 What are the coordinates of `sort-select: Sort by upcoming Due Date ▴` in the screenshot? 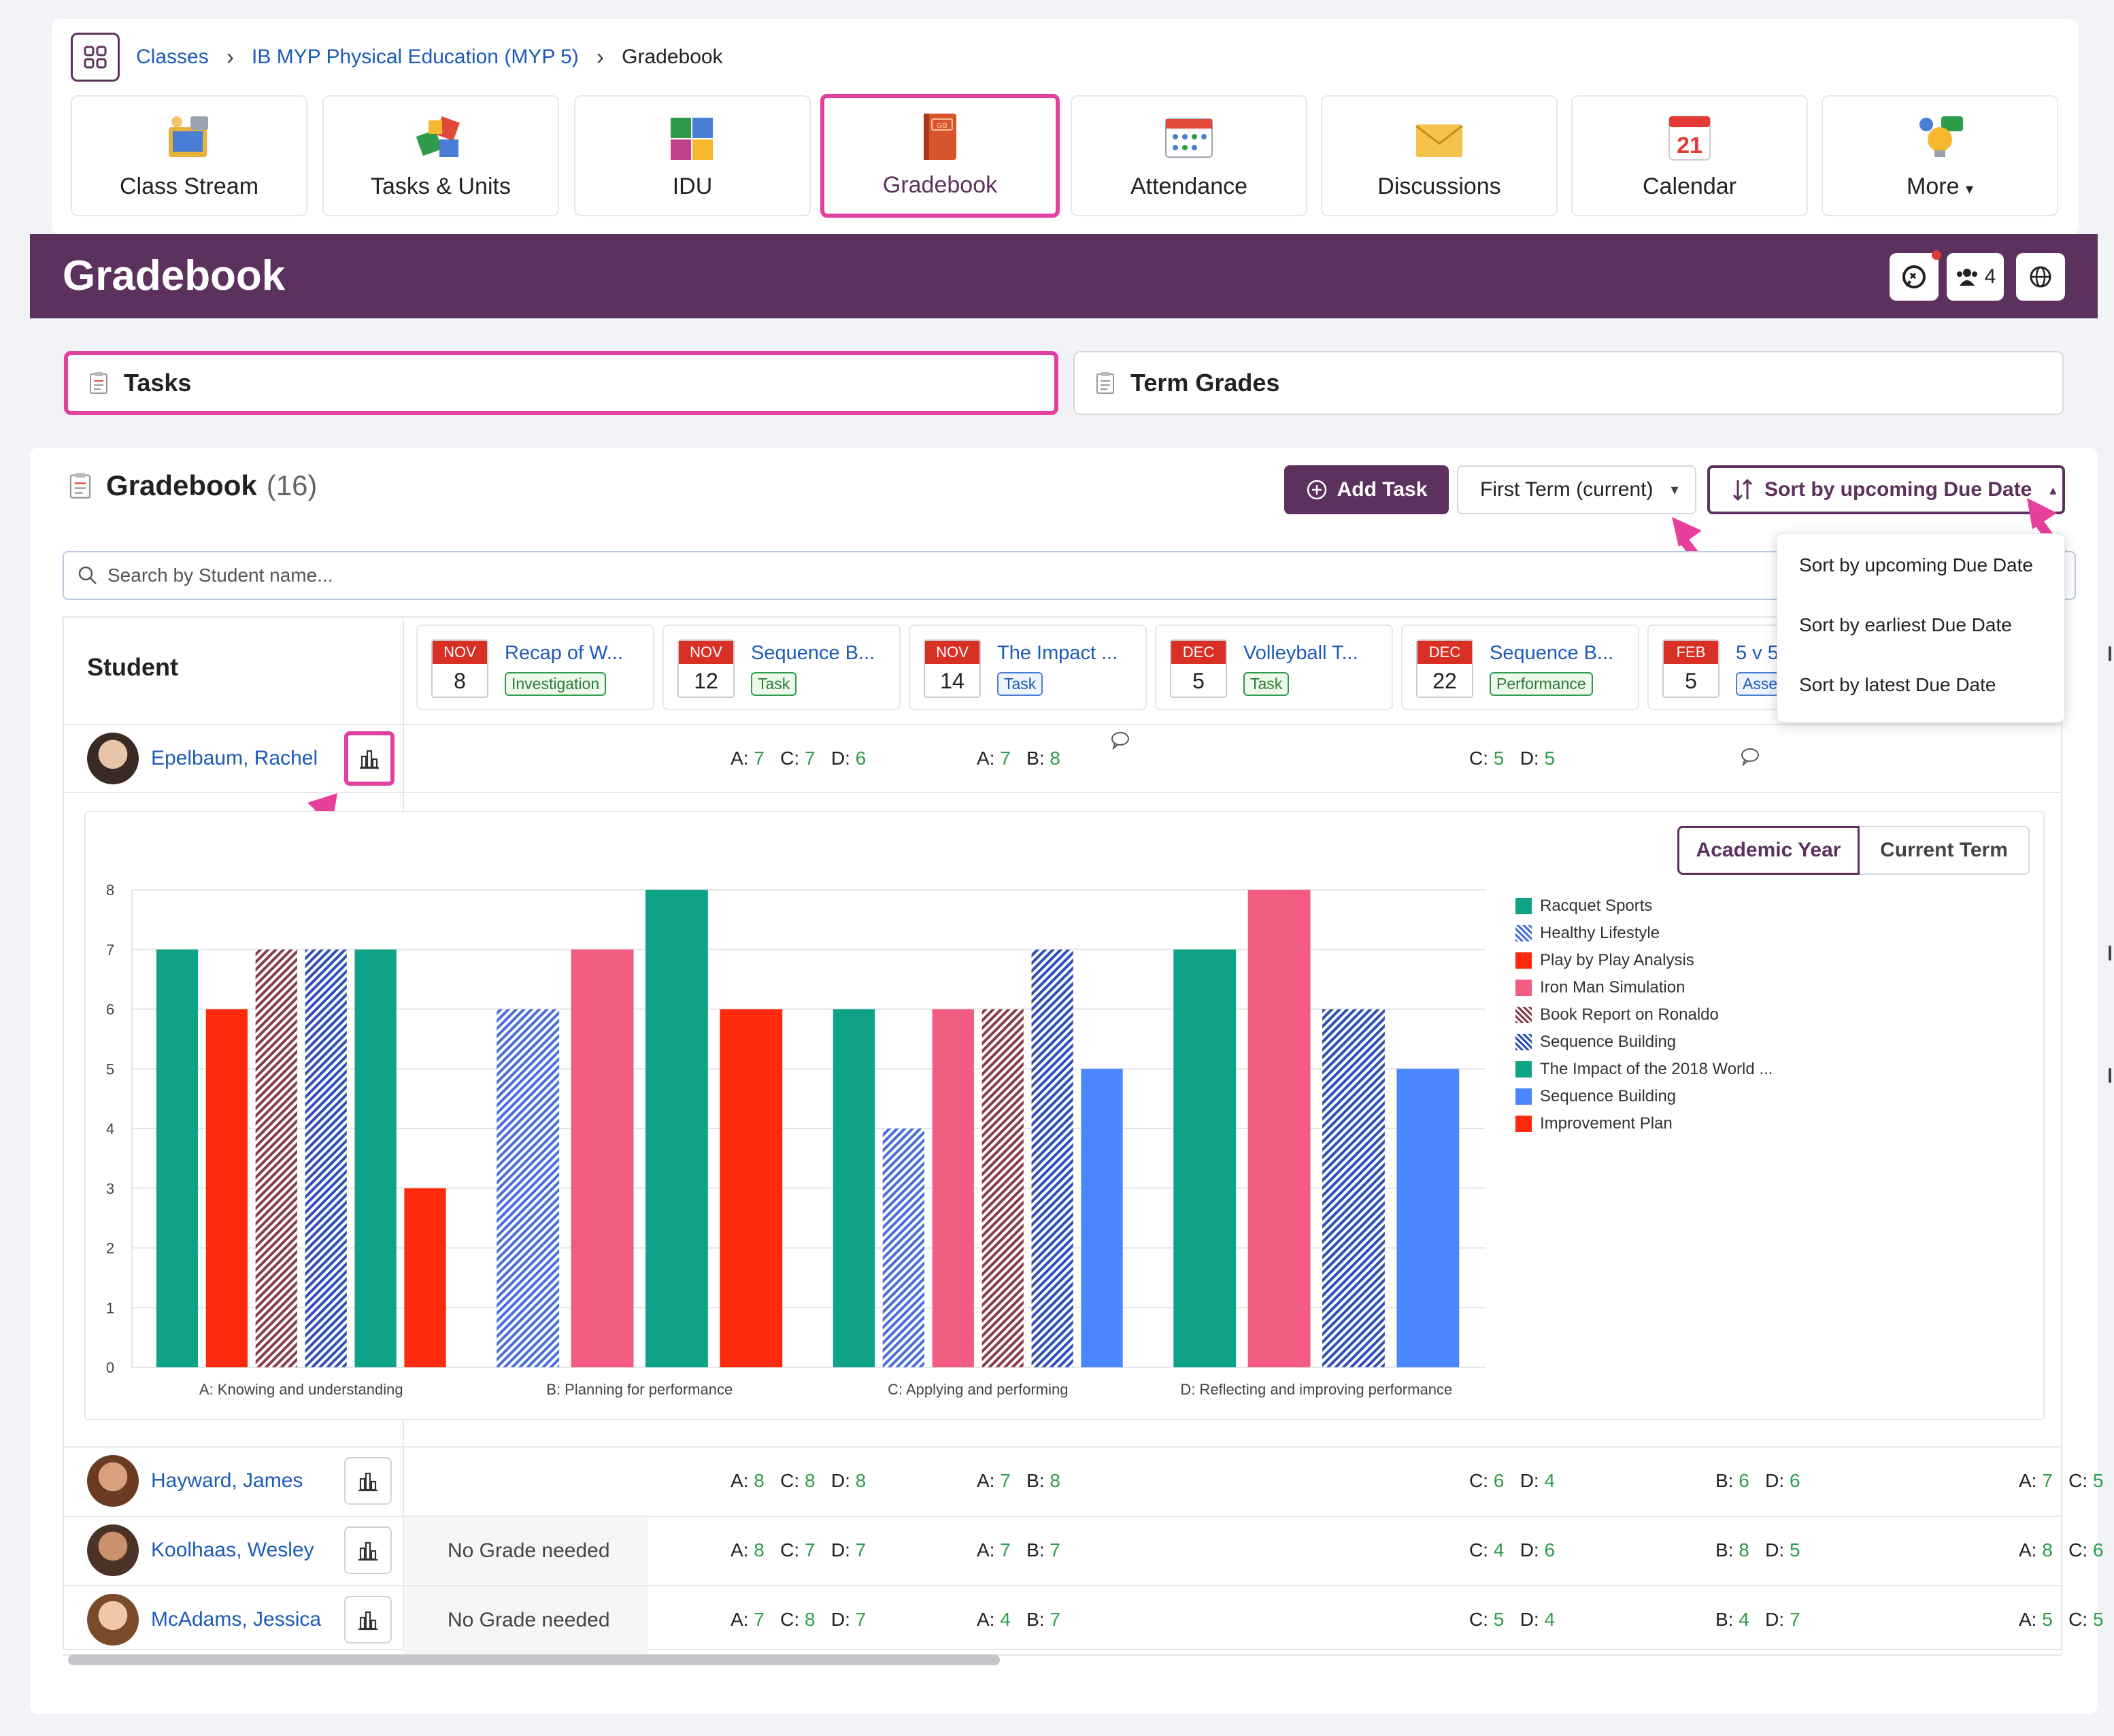 It's located at (1886, 489).